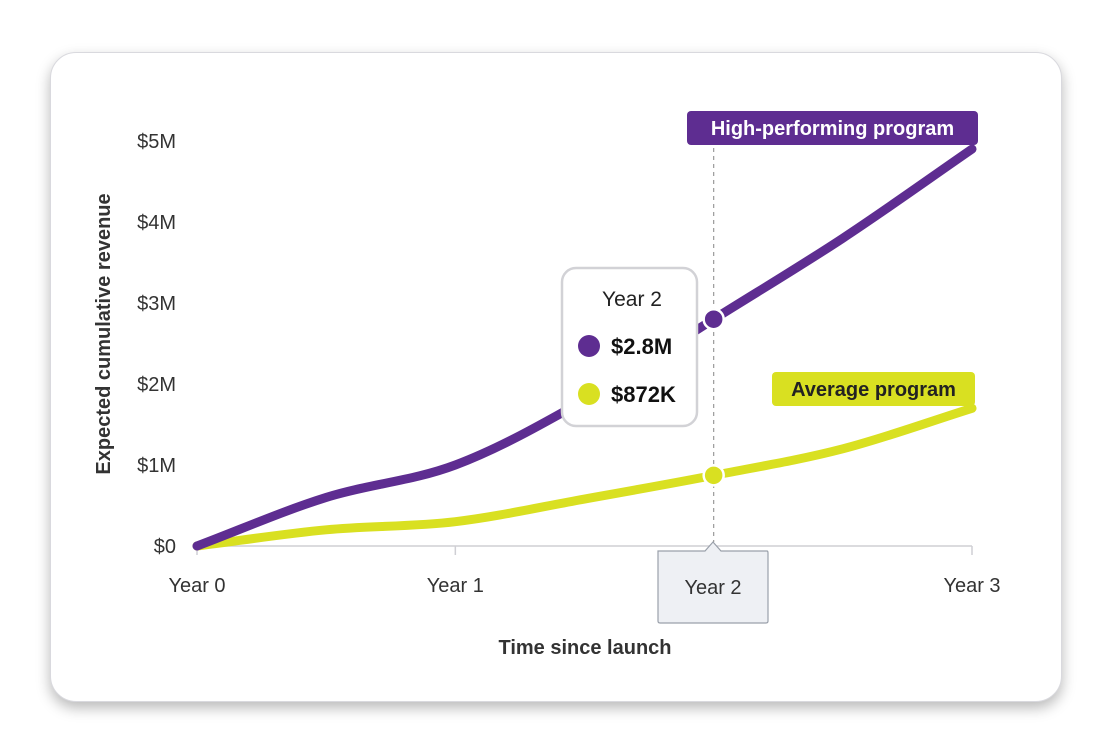 The height and width of the screenshot is (754, 1111). Describe the element at coordinates (156, 385) in the screenshot. I see `y-tick-label: $2M` at that location.